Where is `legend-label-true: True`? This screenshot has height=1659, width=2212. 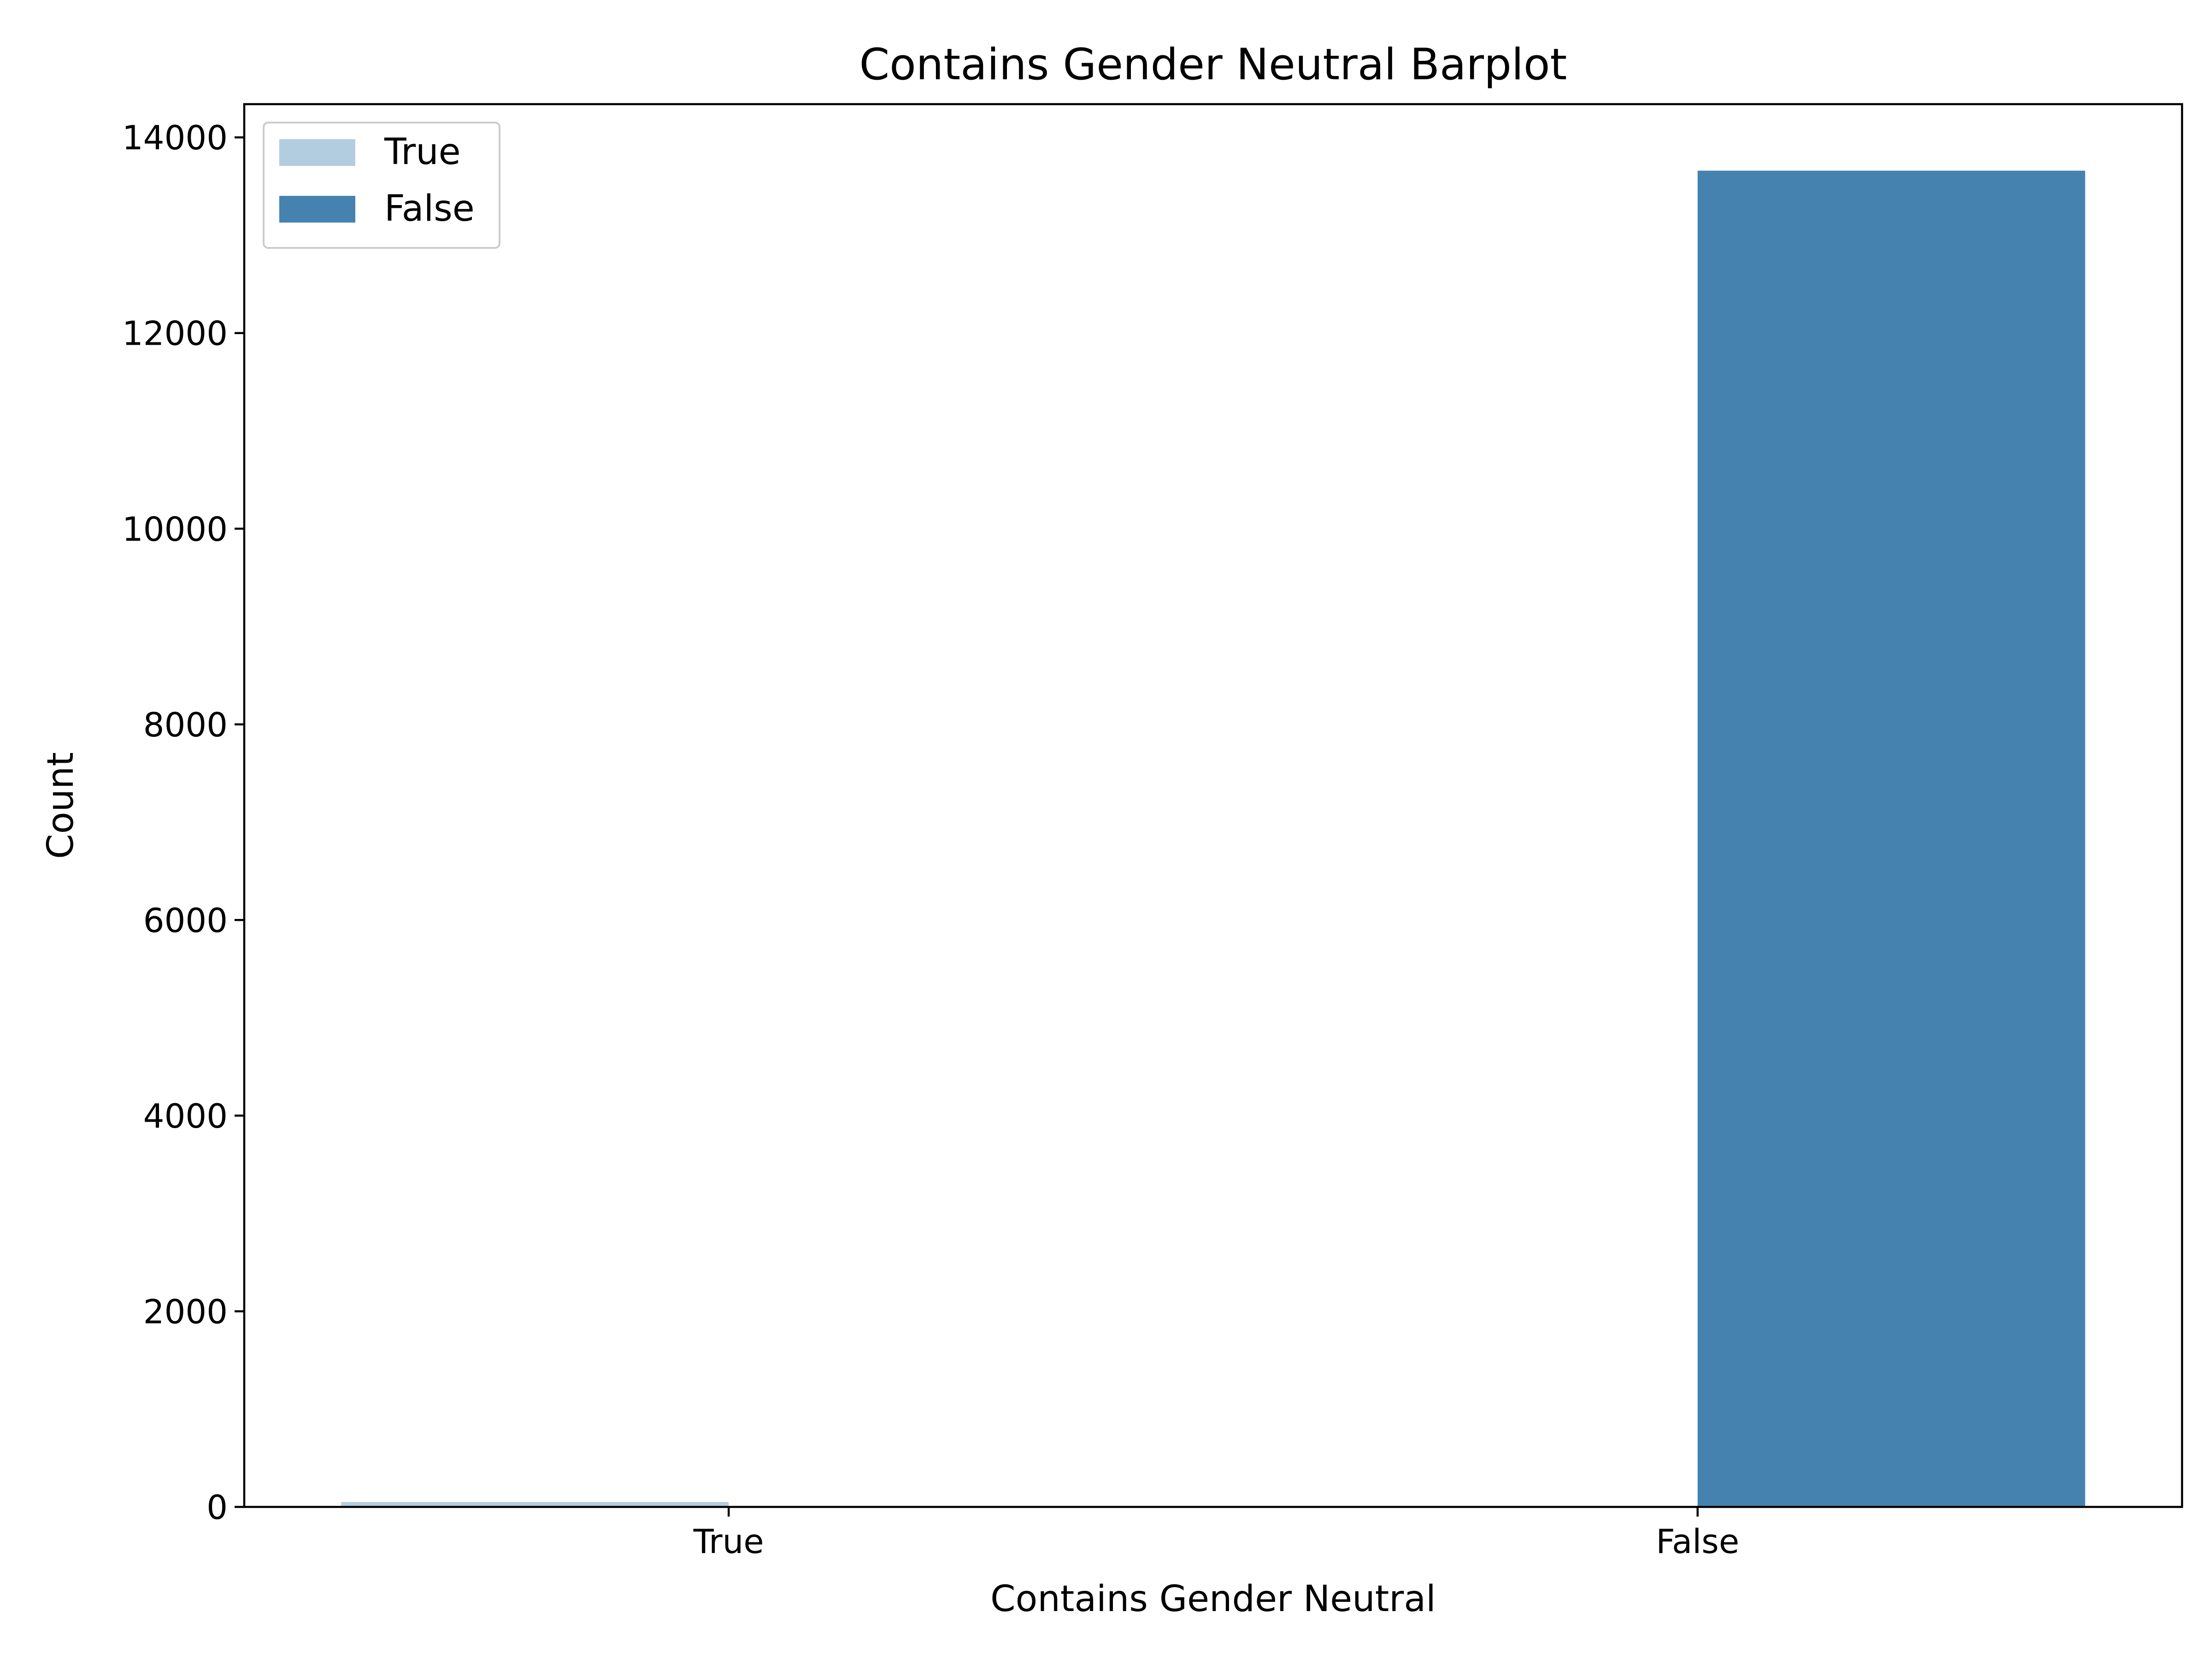 legend-label-true: True is located at coordinates (422, 152).